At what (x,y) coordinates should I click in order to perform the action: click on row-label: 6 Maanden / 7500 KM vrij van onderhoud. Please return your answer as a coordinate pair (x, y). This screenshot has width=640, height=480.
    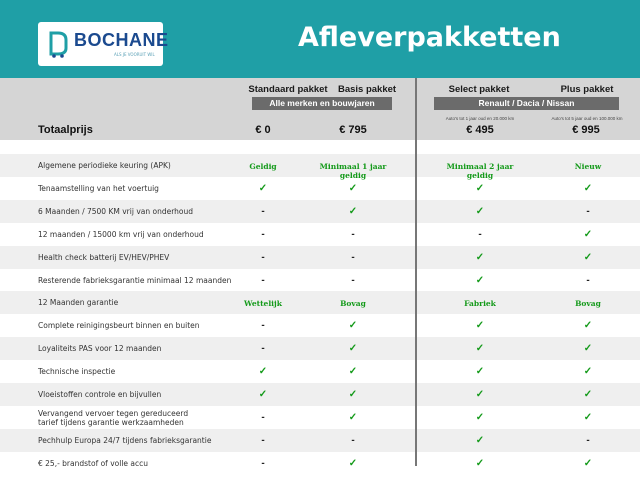
    Looking at the image, I should click on (116, 211).